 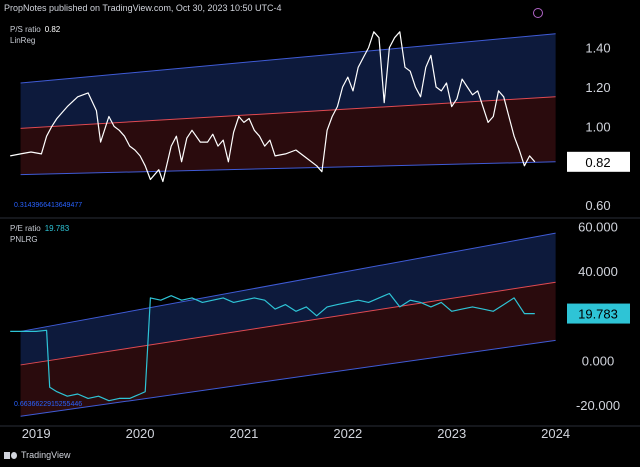 I want to click on pe-study-label: PNLRG, so click(x=24, y=239).